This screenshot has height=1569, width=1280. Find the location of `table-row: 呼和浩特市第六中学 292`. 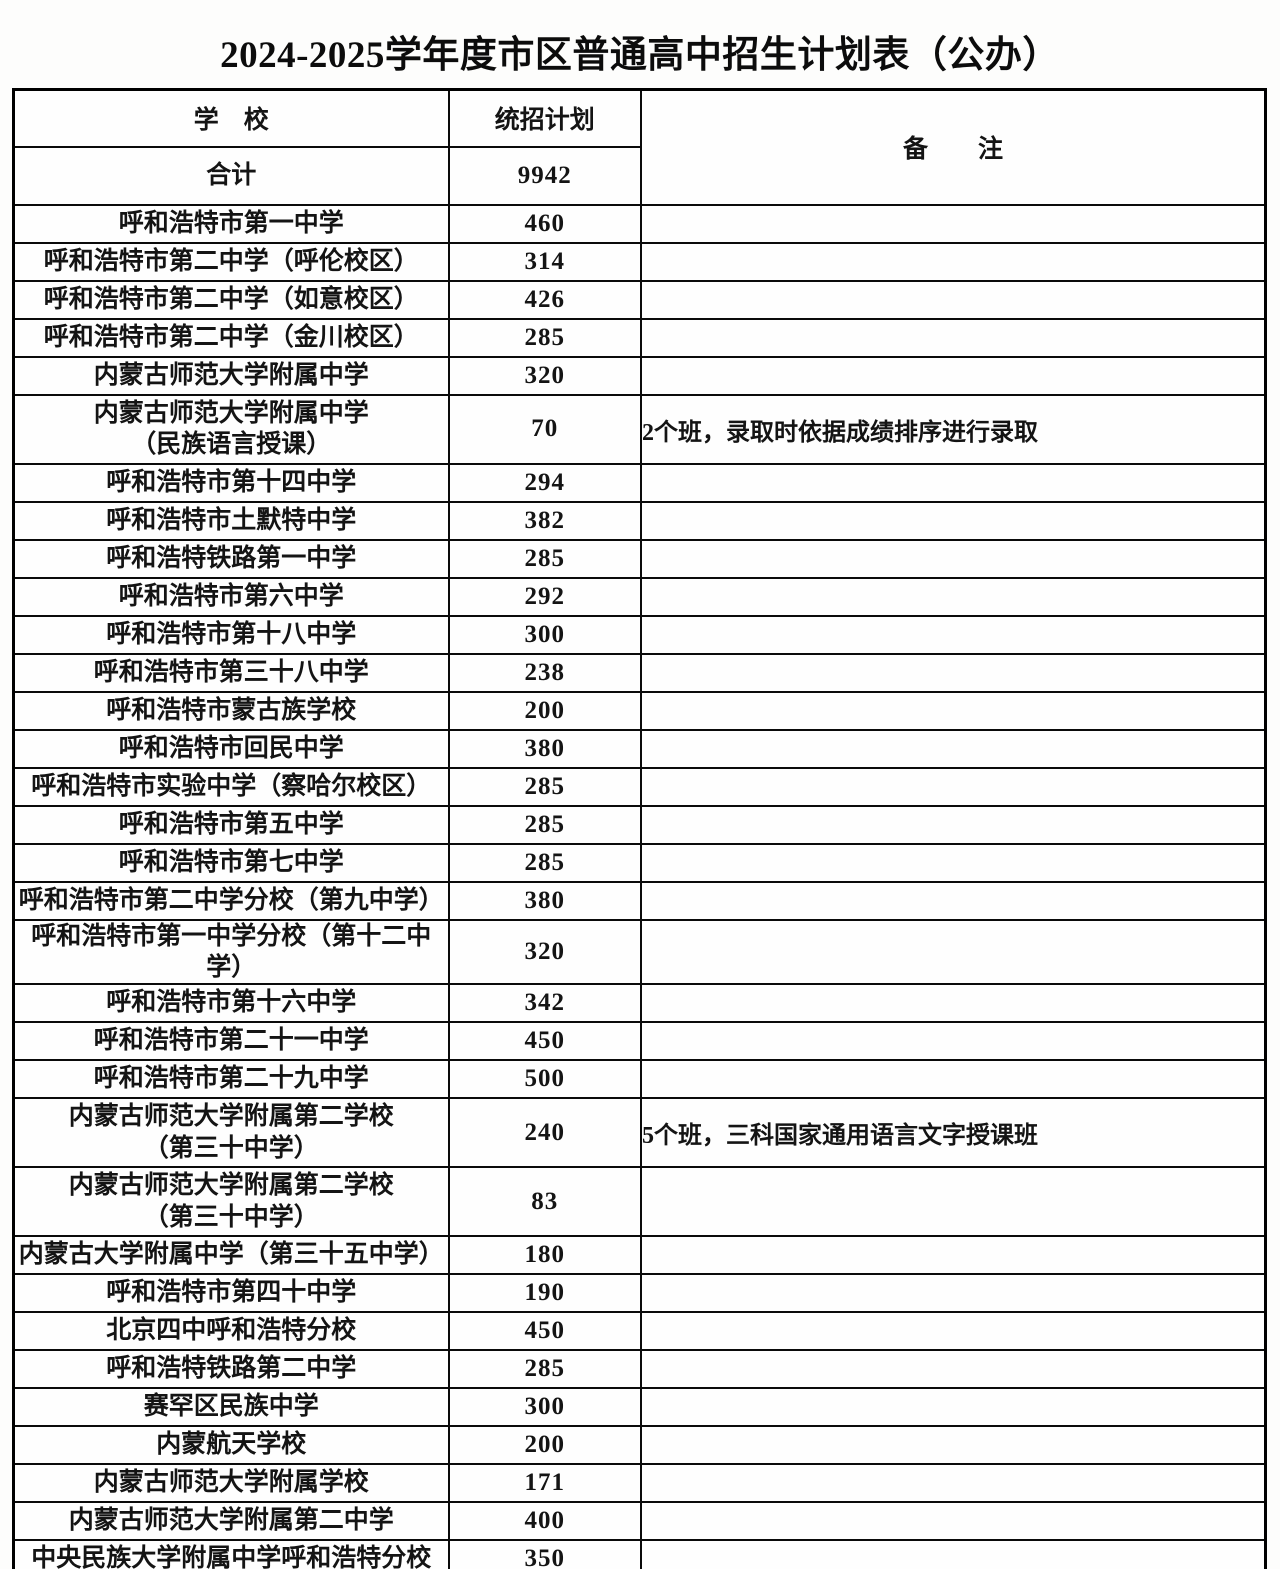

table-row: 呼和浩特市第六中学 292 is located at coordinates (639, 596).